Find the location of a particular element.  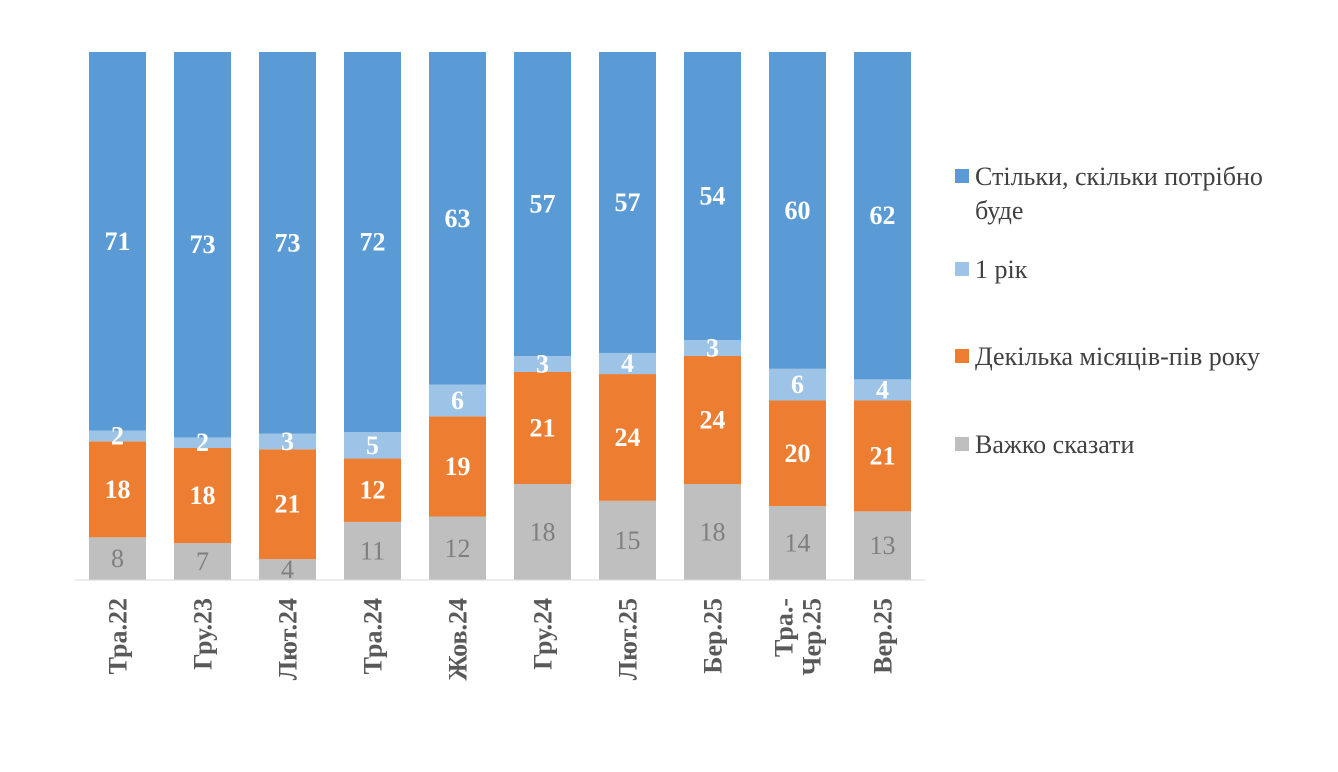

value-label-0-9: 13 is located at coordinates (883, 545).